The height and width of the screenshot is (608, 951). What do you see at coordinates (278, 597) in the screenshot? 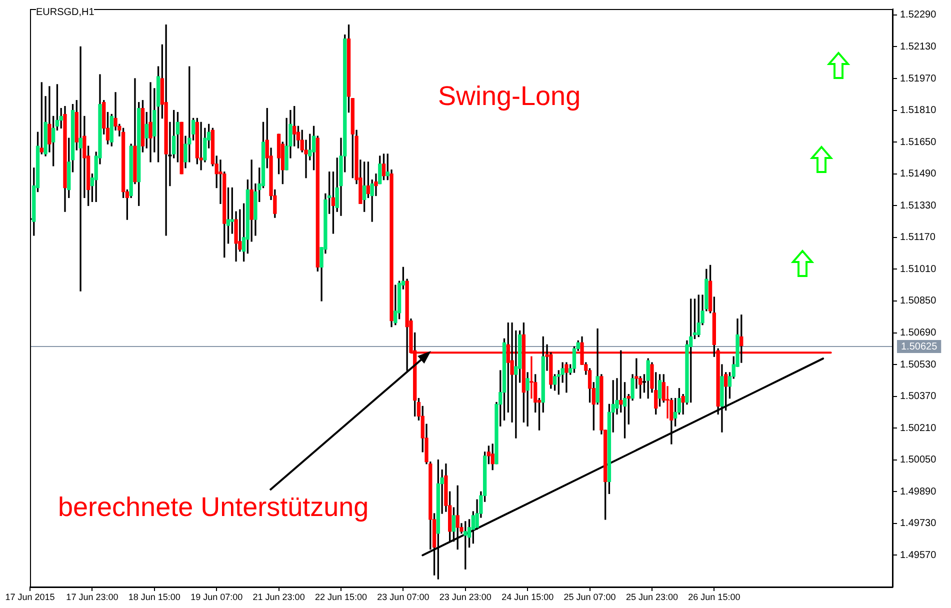
I see `x-tick-label: 21 Jun 23:00` at bounding box center [278, 597].